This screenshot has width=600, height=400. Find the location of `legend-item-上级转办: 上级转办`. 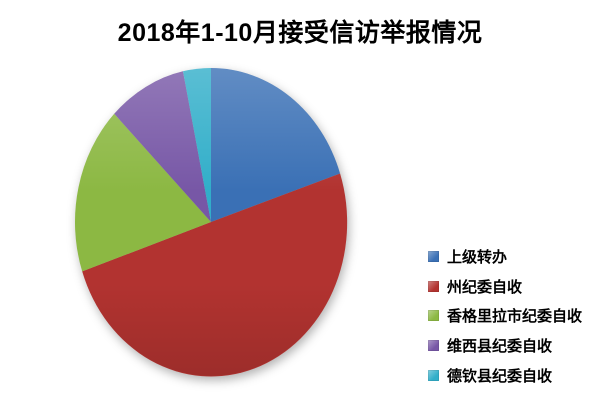

legend-item-上级转办: 上级转办 is located at coordinates (505, 257).